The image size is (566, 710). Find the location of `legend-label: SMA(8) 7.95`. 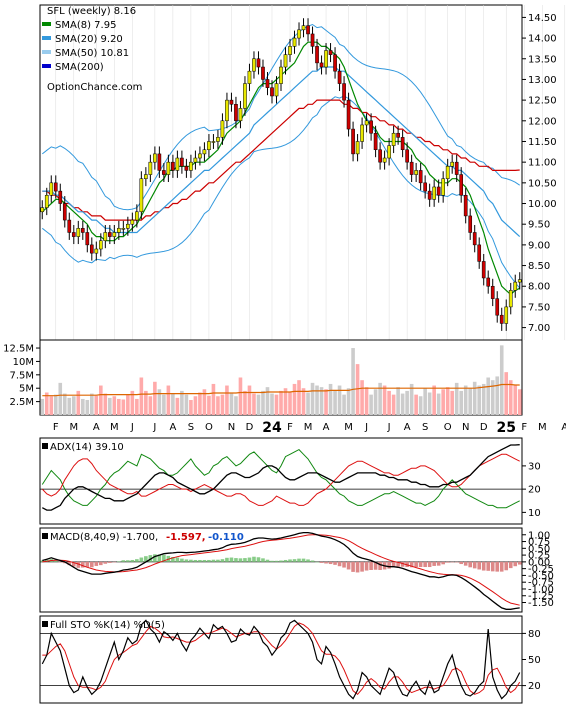

legend-label: SMA(8) 7.95 is located at coordinates (85, 25).